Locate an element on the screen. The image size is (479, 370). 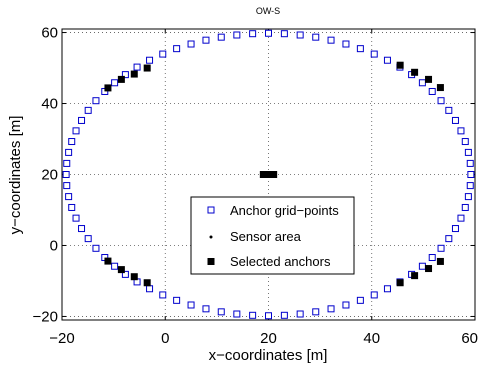
x-axis-label: x−coordinates [m] is located at coordinates (268, 355).